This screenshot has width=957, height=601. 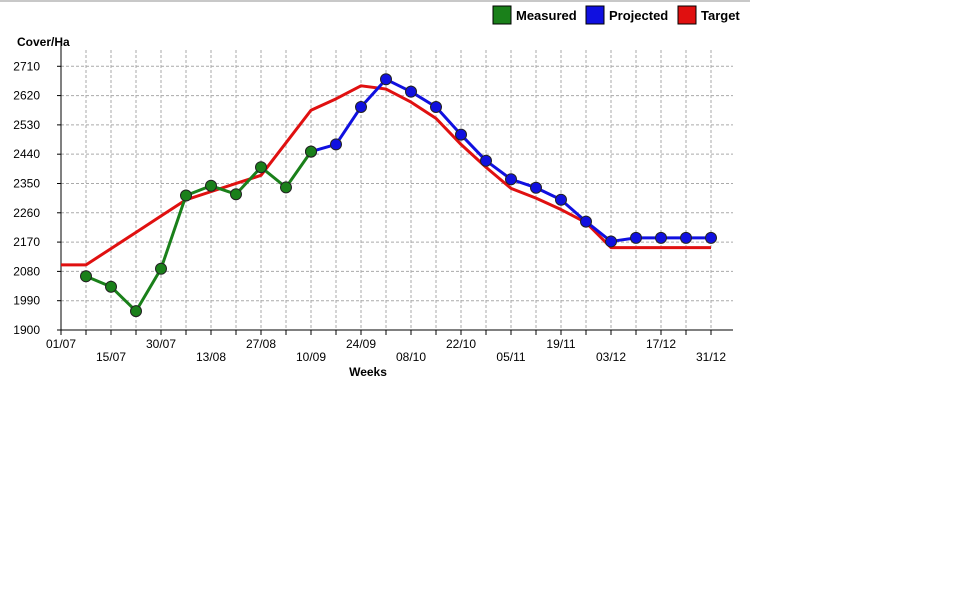 I want to click on legend-label-measured: Measured, so click(x=546, y=15).